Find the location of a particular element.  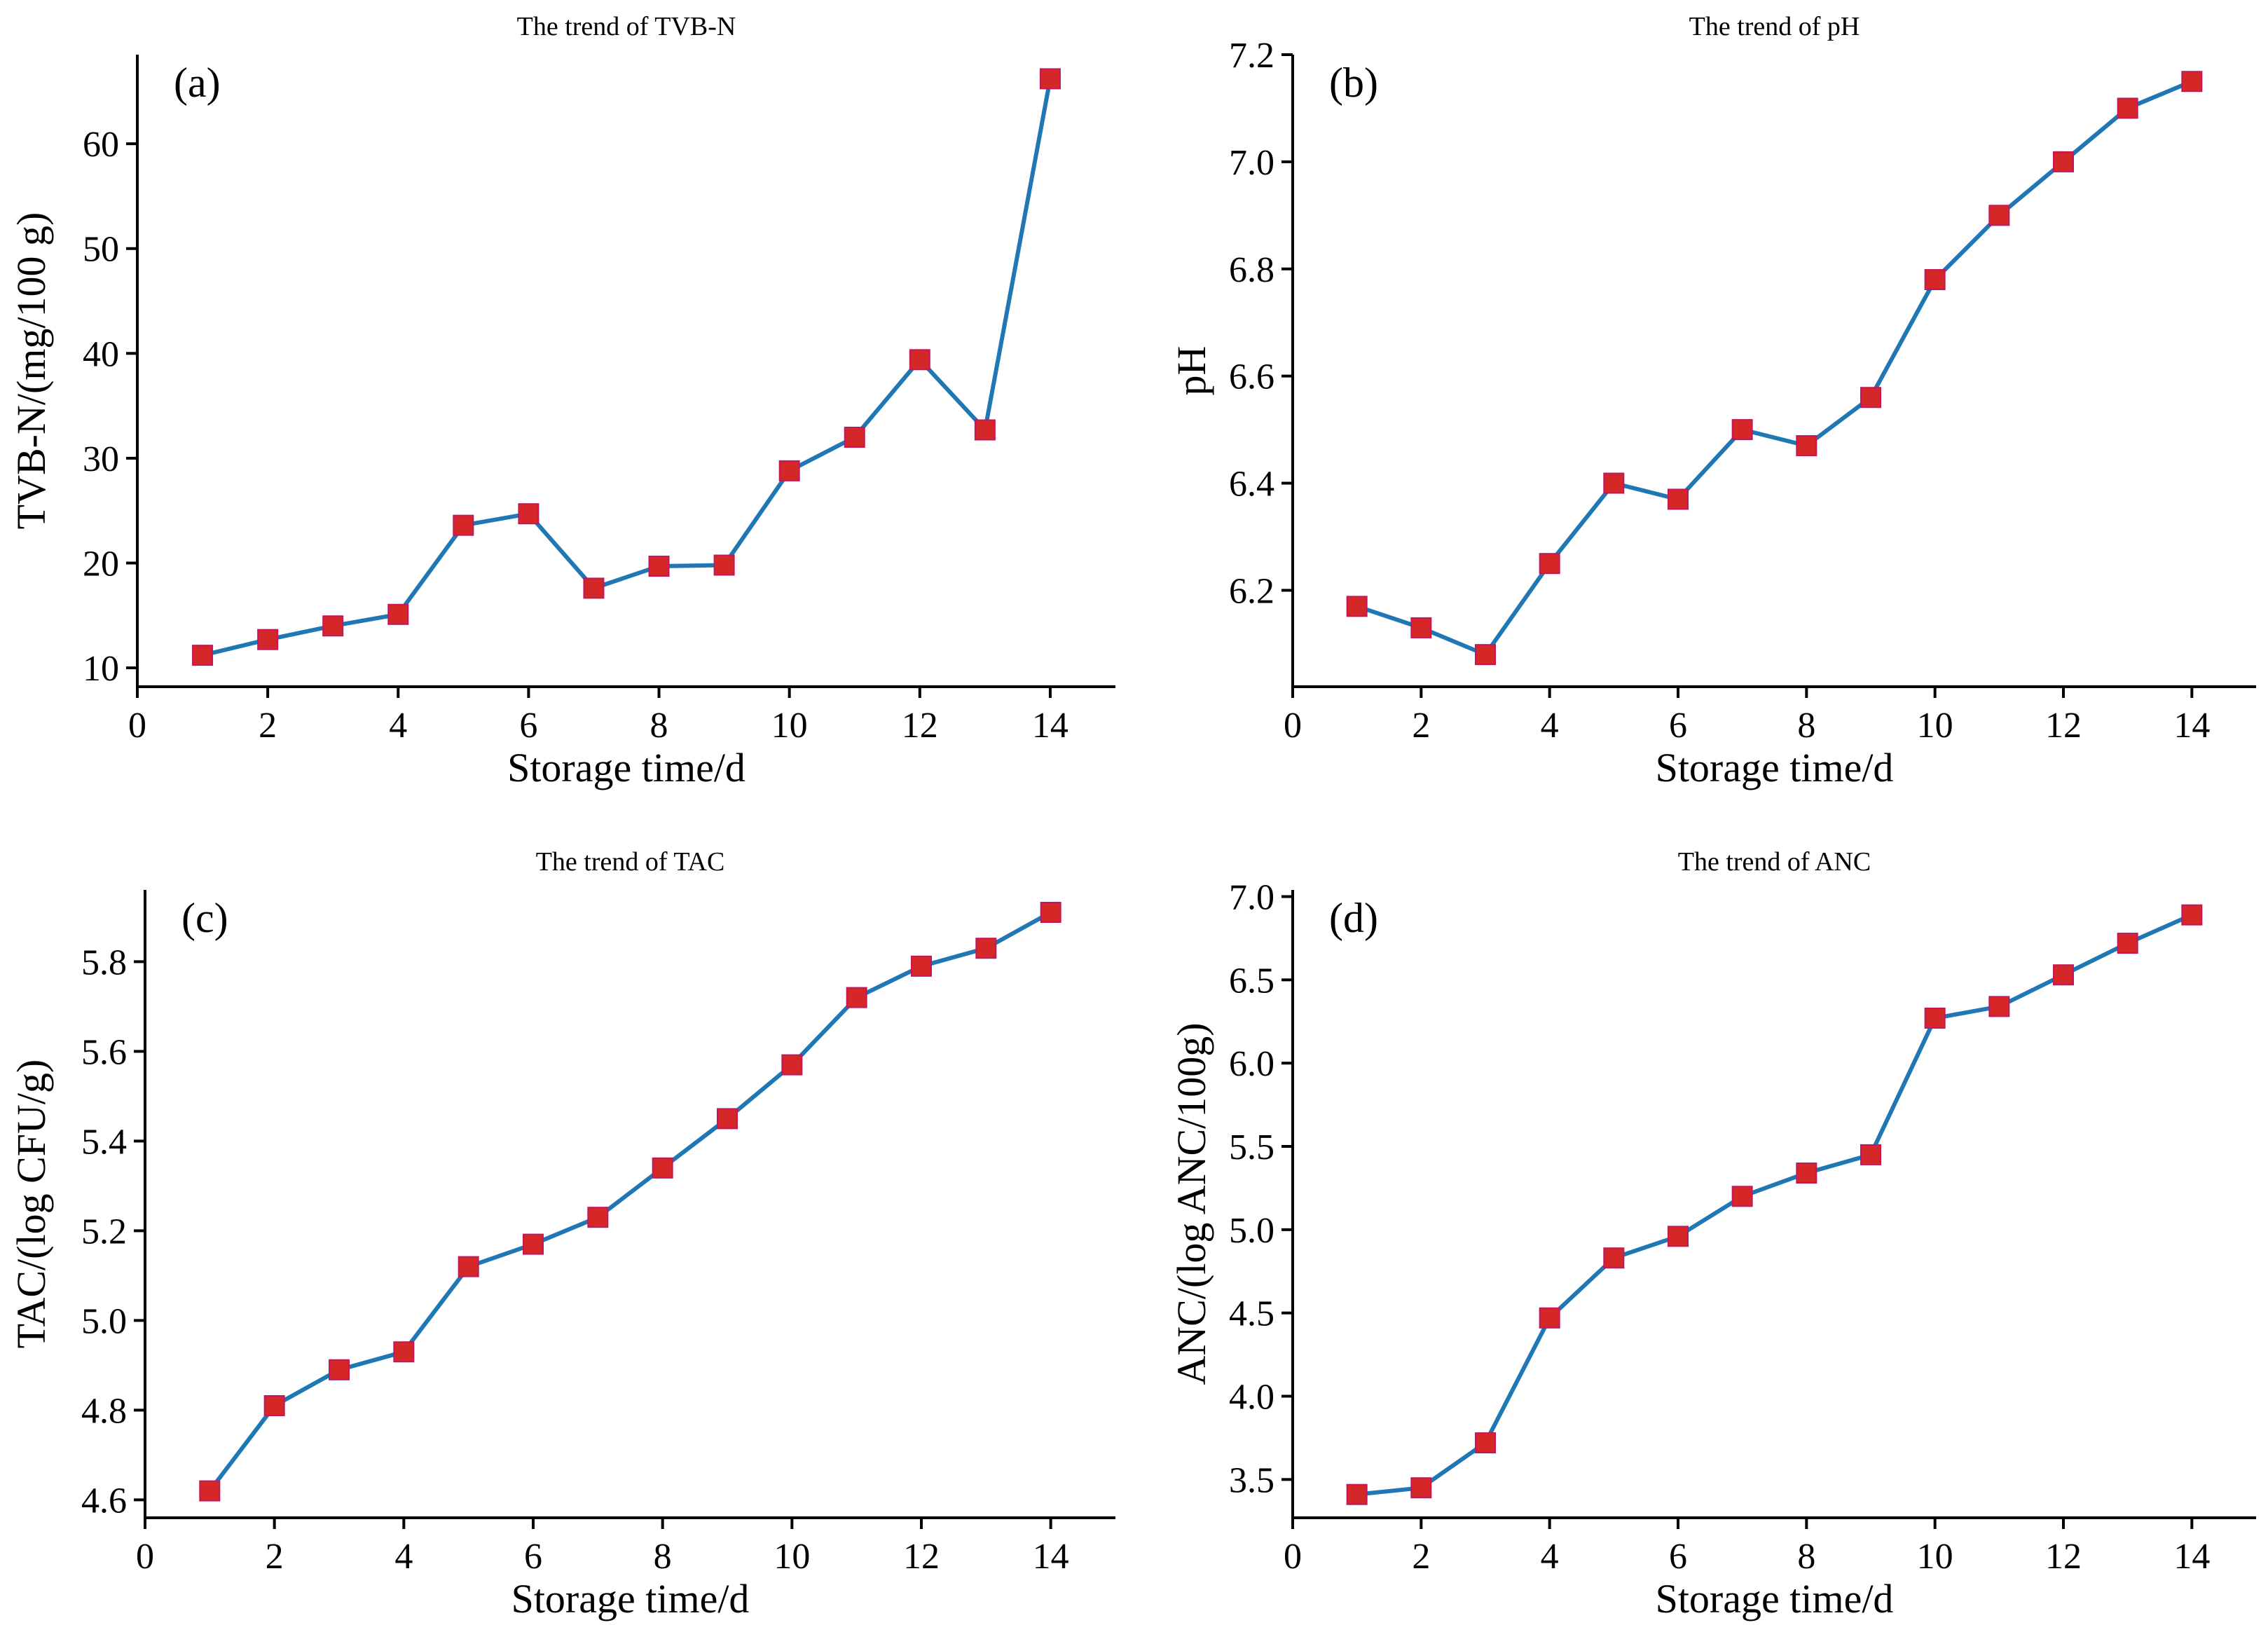

y-tick-label: 5.2 is located at coordinates (104, 1232).